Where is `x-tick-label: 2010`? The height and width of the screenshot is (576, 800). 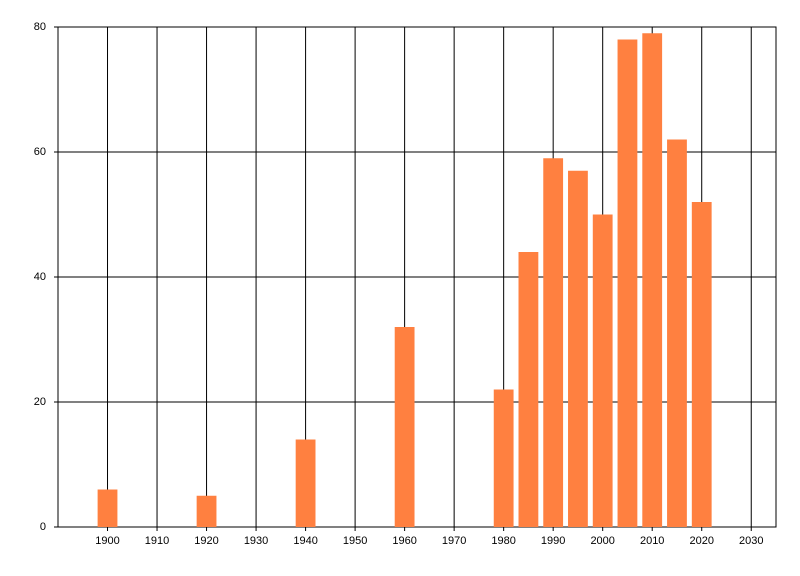
x-tick-label: 2010 is located at coordinates (652, 541).